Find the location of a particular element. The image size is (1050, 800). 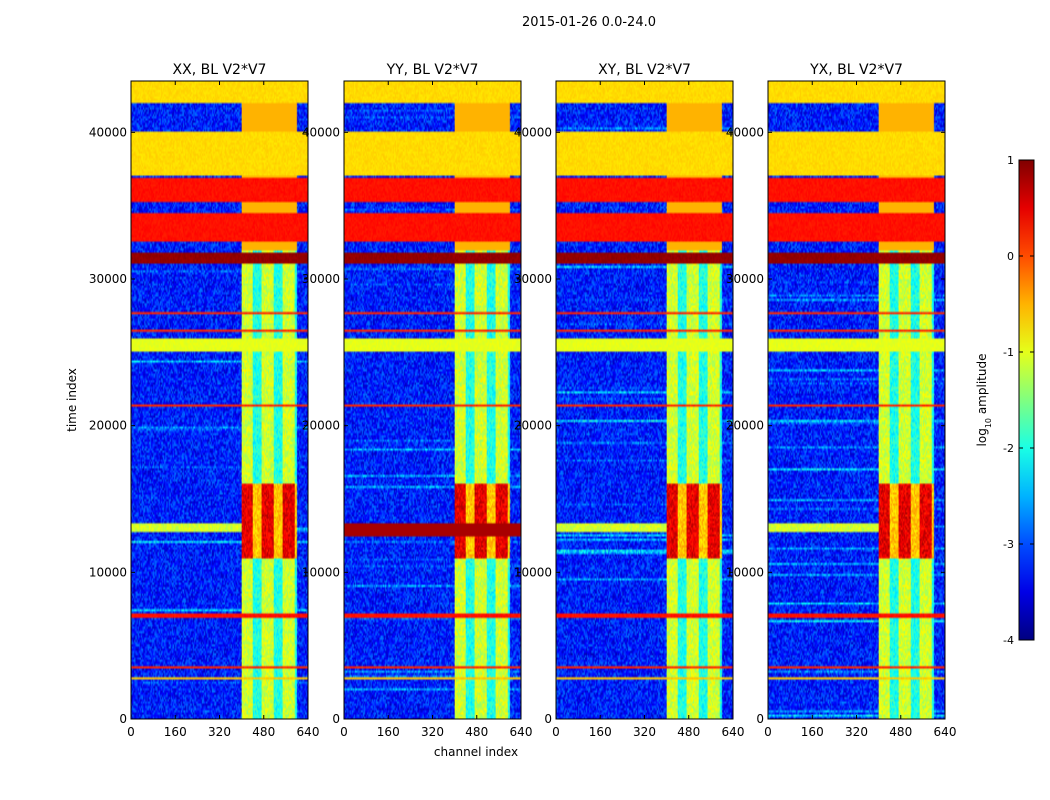

panel-title: YX, BL V2*V7 is located at coordinates (856, 70).